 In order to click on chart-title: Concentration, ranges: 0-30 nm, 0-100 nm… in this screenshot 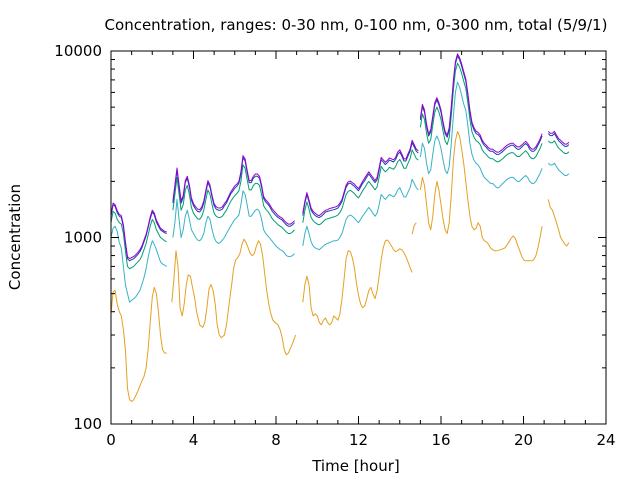, I will do `click(356, 25)`.